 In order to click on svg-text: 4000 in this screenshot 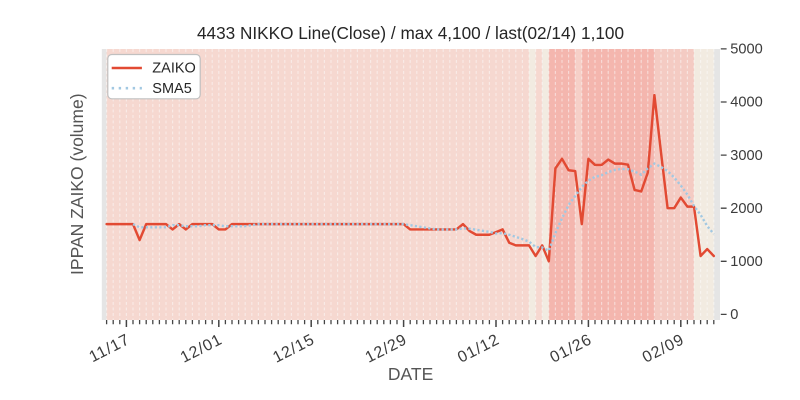, I will do `click(746, 103)`.